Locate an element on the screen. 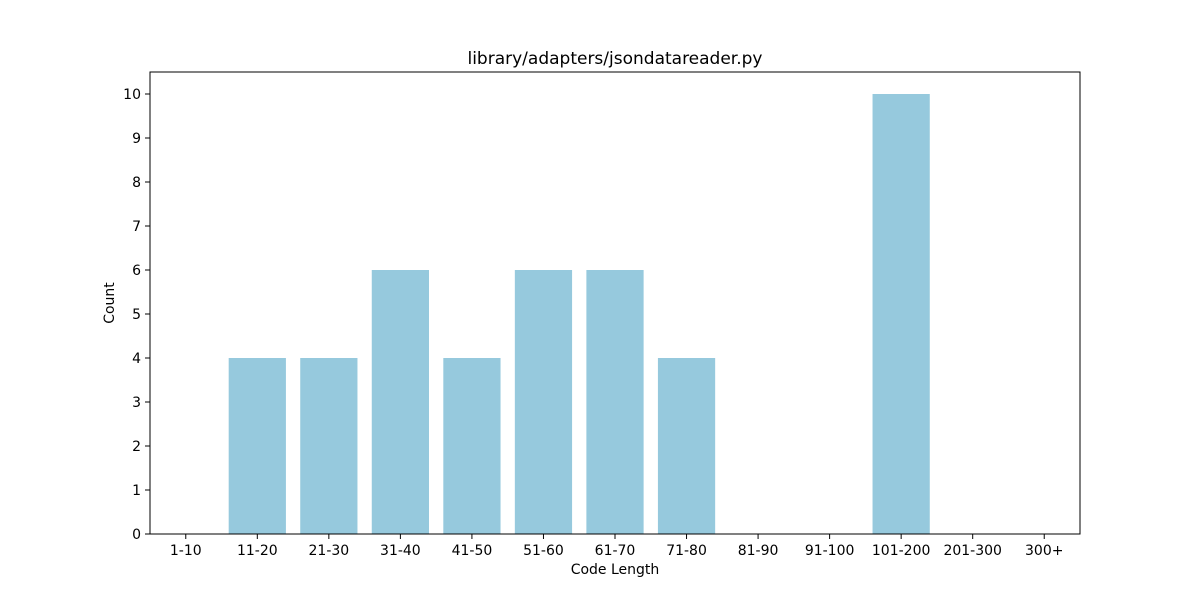 This screenshot has width=1200, height=600. y-tick-label: 4 is located at coordinates (136, 359).